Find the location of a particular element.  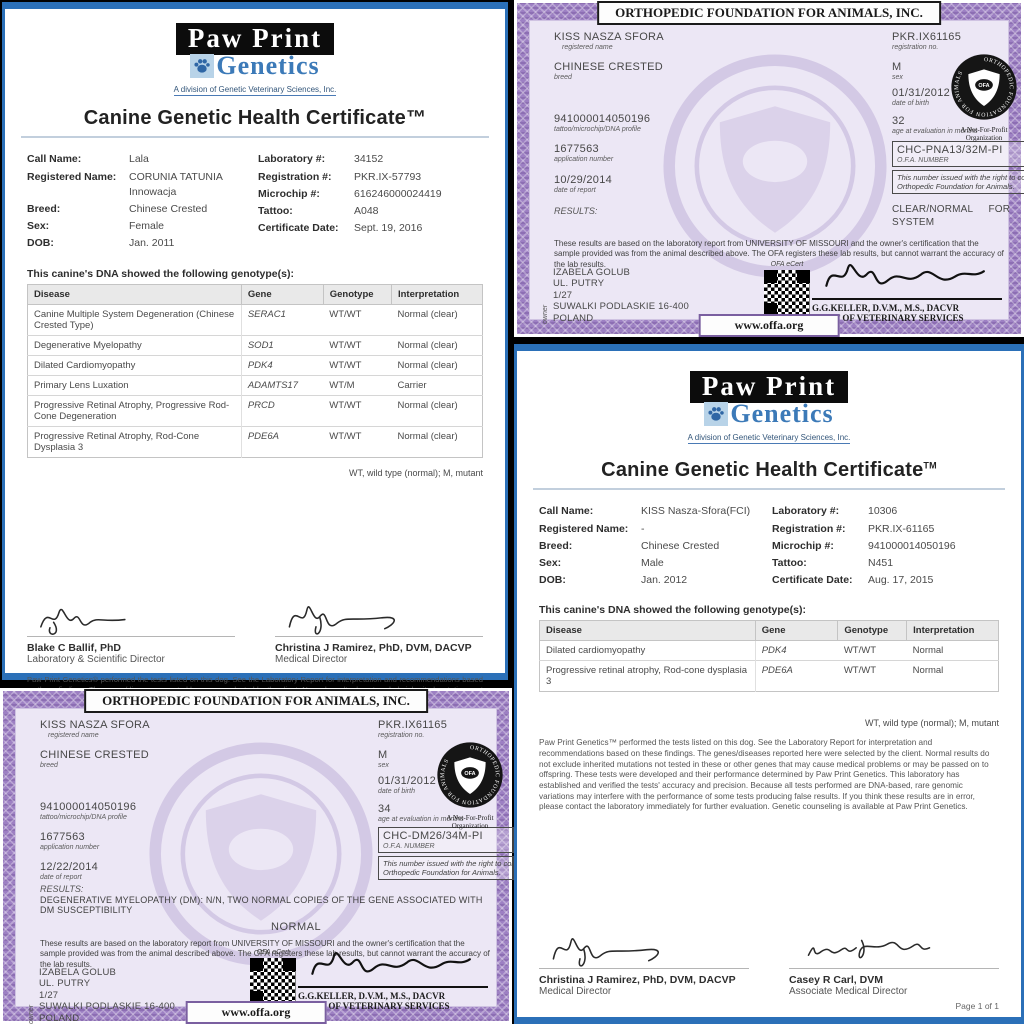

owner-number: 1/27 is located at coordinates (49, 995).